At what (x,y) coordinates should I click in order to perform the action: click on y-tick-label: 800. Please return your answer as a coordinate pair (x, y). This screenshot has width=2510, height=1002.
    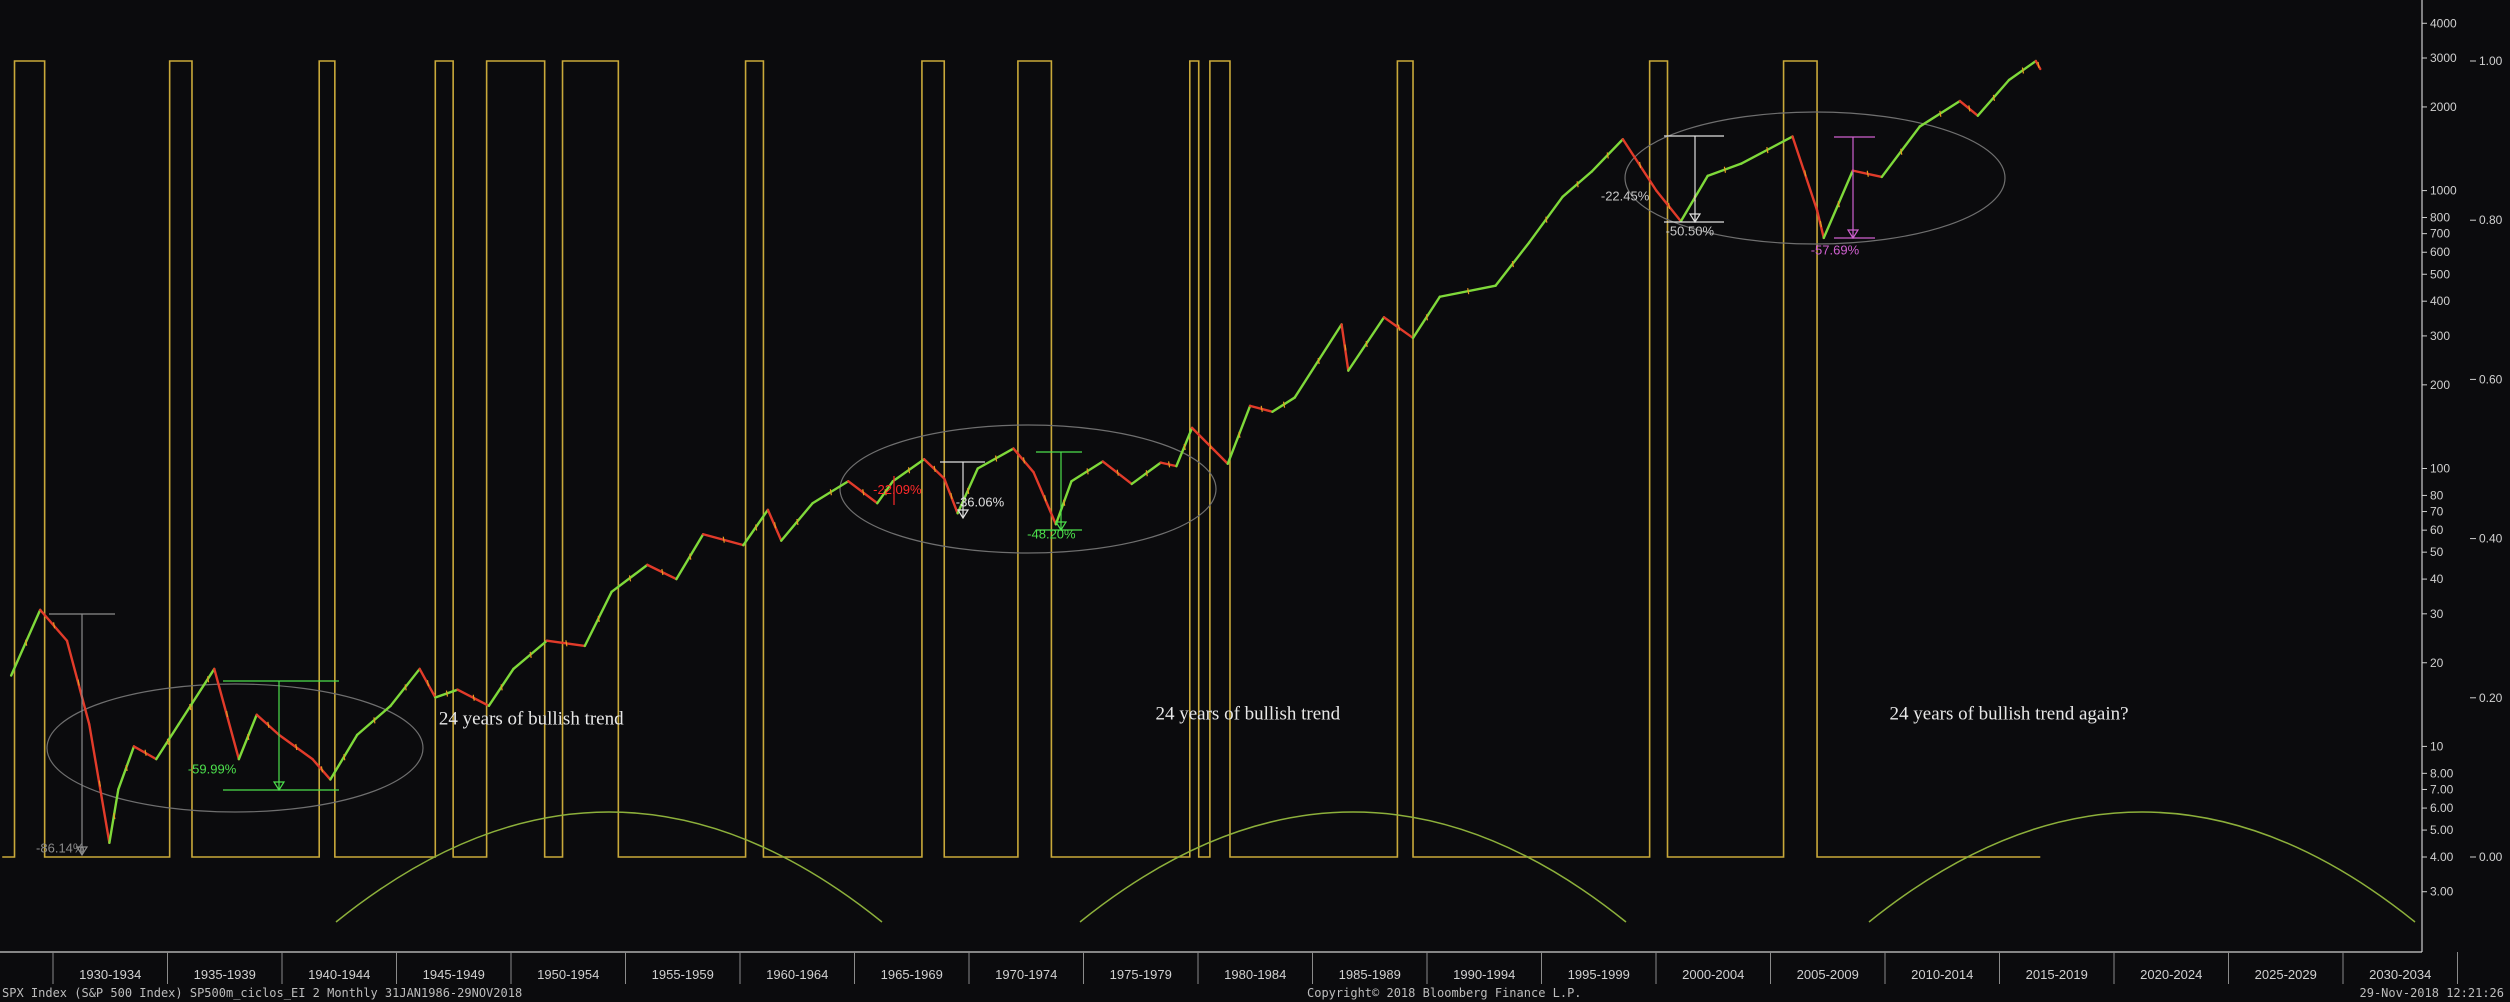
    Looking at the image, I should click on (2440, 218).